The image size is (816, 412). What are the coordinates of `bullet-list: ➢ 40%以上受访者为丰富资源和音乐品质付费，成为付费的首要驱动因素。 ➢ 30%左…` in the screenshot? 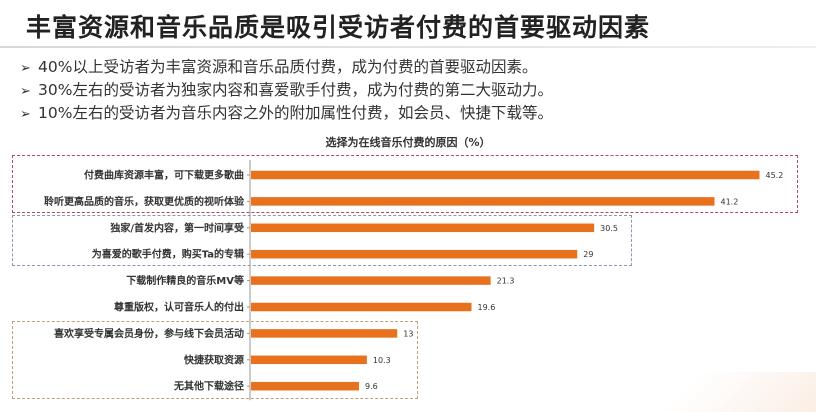 It's located at (286, 90).